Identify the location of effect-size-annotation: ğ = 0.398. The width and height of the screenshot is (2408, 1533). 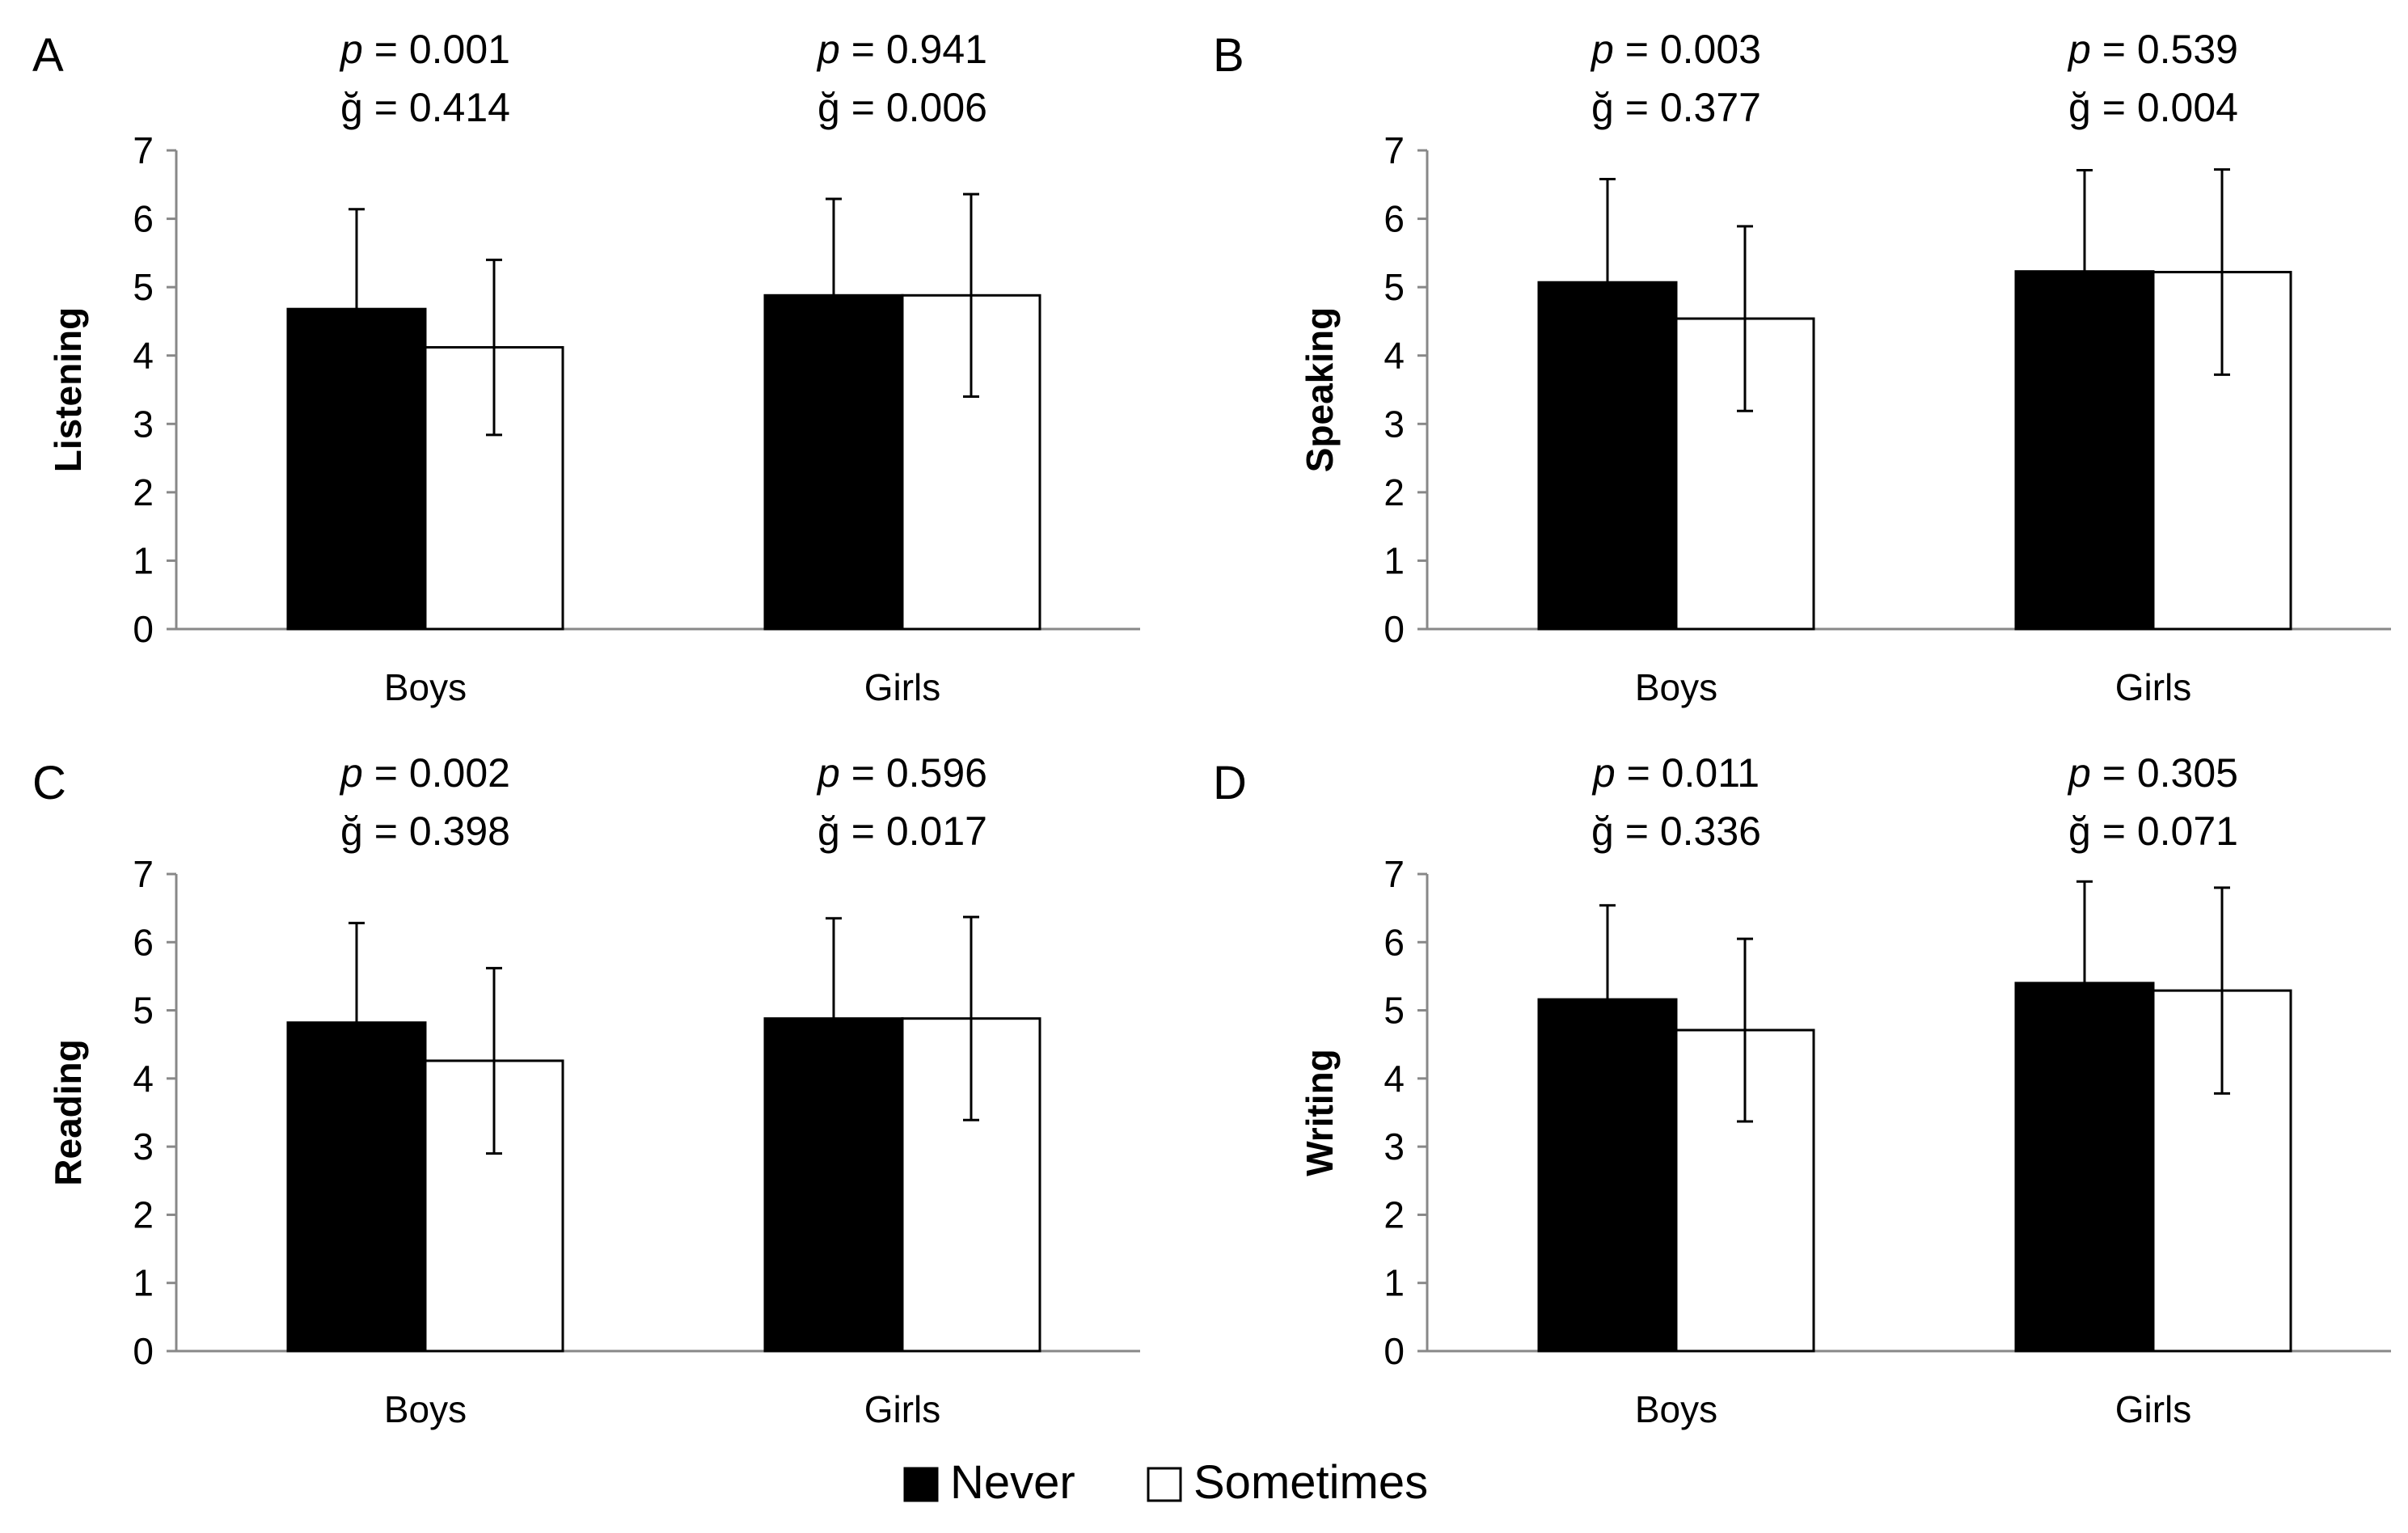
(425, 831).